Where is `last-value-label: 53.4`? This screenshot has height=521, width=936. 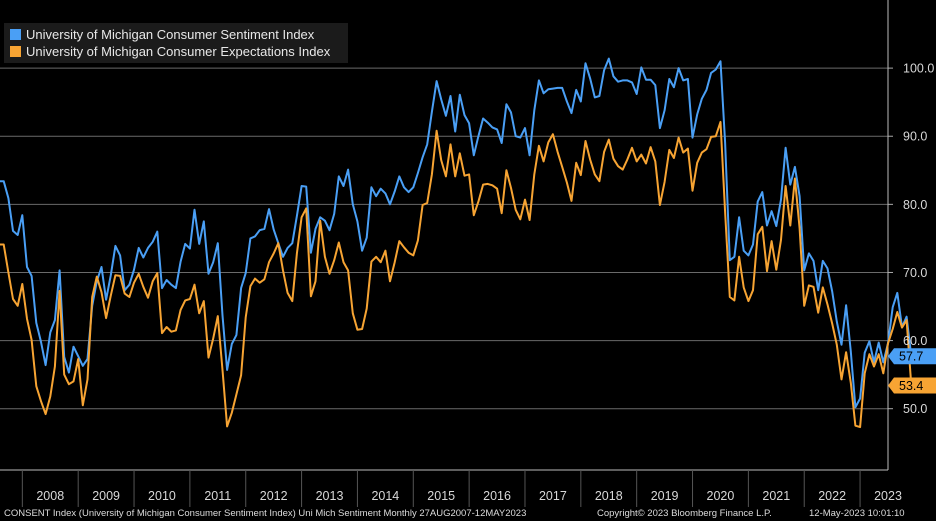 last-value-label: 53.4 is located at coordinates (911, 386).